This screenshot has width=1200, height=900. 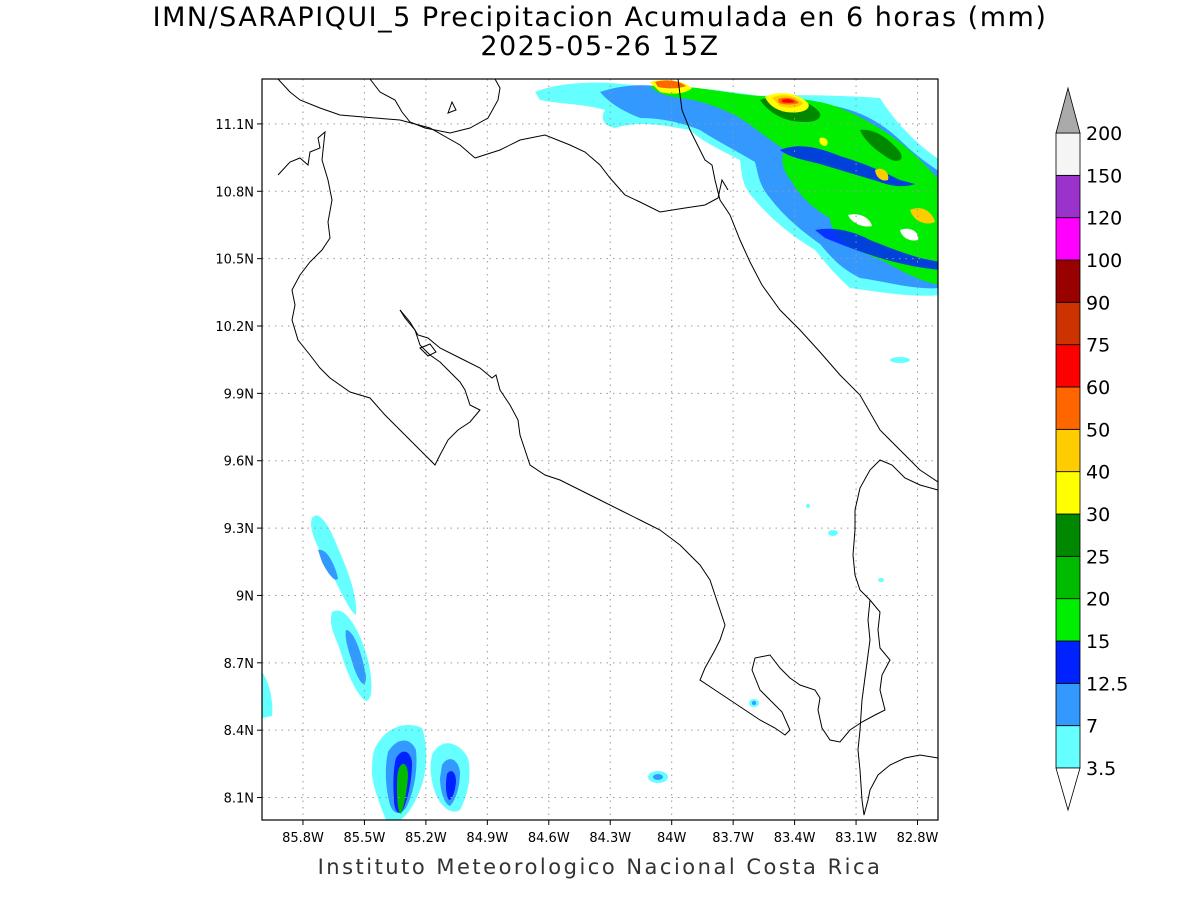 I want to click on colorbar-legend: 3.5 7 12.5 15 20 25 30 40 50 60 75 90 100 120 150 200, so click(x=1091, y=449).